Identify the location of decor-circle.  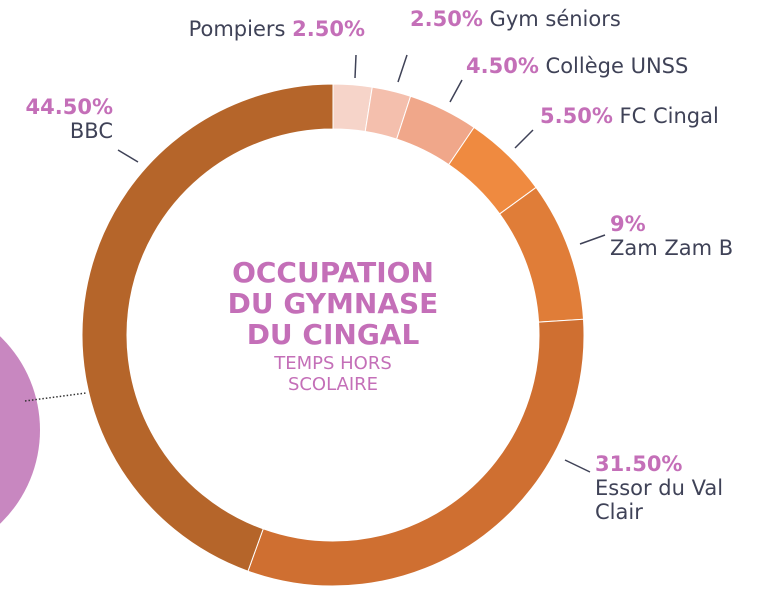
(20, 430).